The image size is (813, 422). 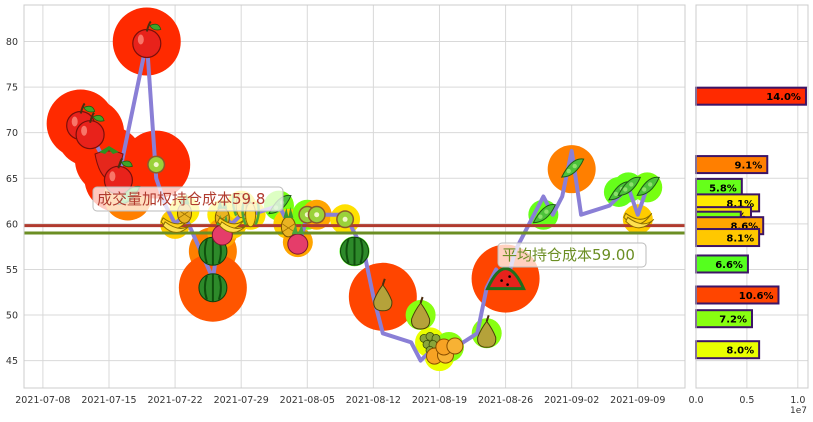 I want to click on distribution-bar: 8.0%, so click(x=728, y=350).